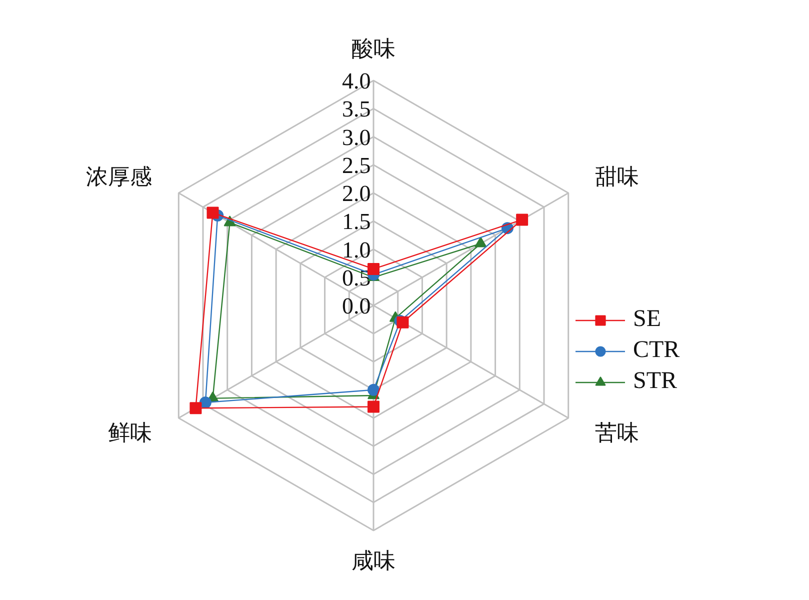 The image size is (809, 600). I want to click on spoke-label: 酸味, so click(374, 49).